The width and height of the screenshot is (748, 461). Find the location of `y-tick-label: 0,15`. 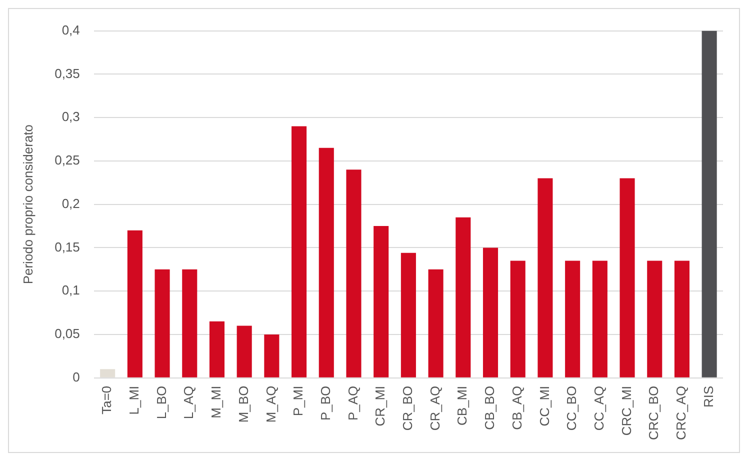

y-tick-label: 0,15 is located at coordinates (67, 246).